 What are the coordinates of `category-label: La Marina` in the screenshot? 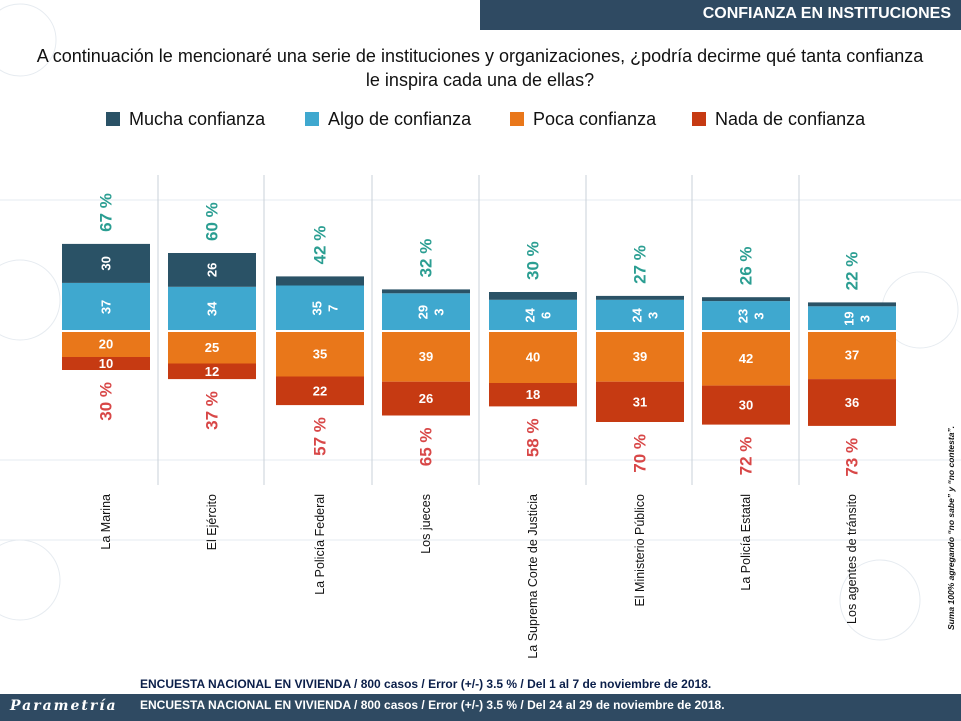 It's located at (106, 522).